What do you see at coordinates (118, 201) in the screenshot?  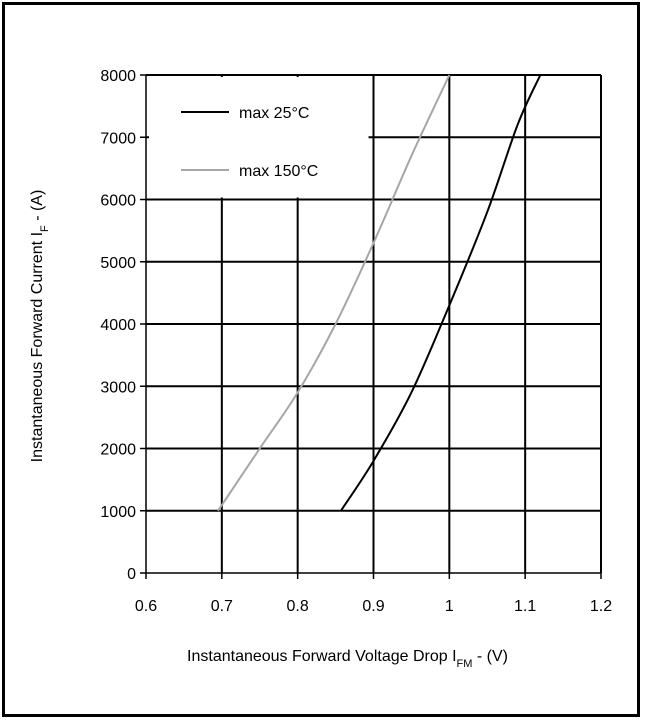 I see `y-tick-label: 6000` at bounding box center [118, 201].